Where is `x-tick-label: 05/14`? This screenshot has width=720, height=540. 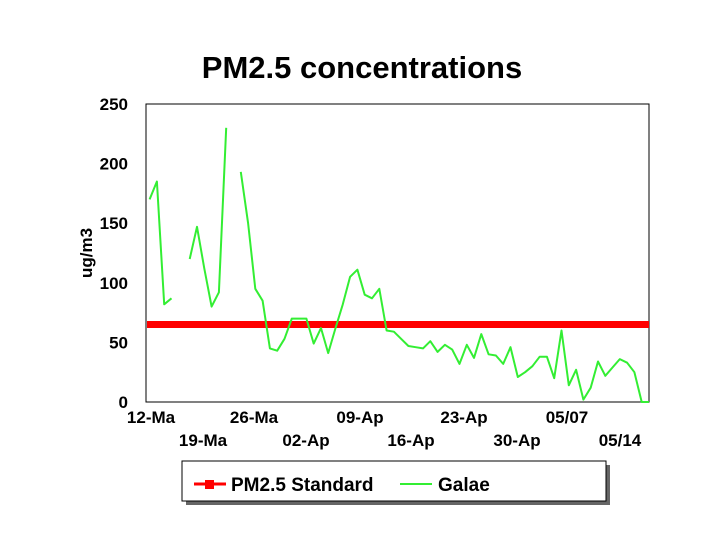 x-tick-label: 05/14 is located at coordinates (620, 440).